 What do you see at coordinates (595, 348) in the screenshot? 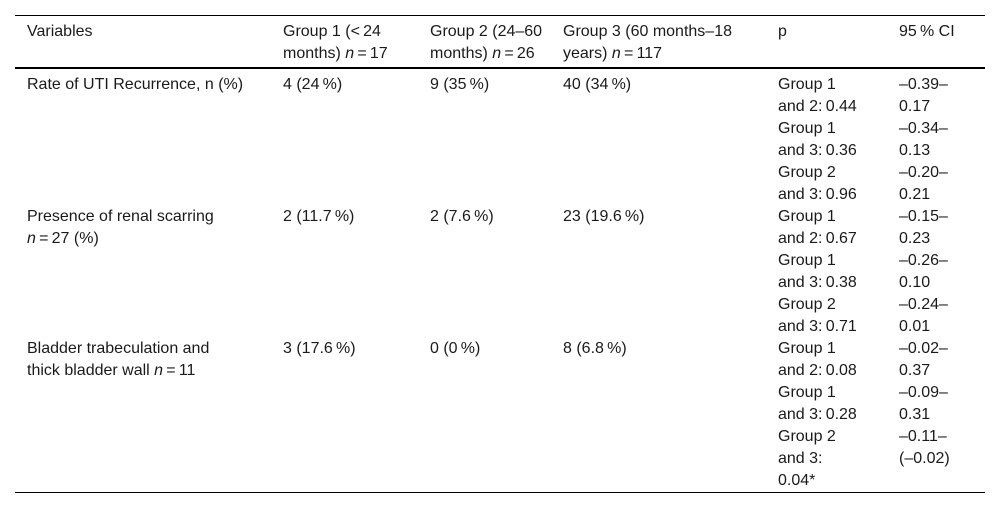
I see `cell-group3-value: 8 (6.8 %)` at bounding box center [595, 348].